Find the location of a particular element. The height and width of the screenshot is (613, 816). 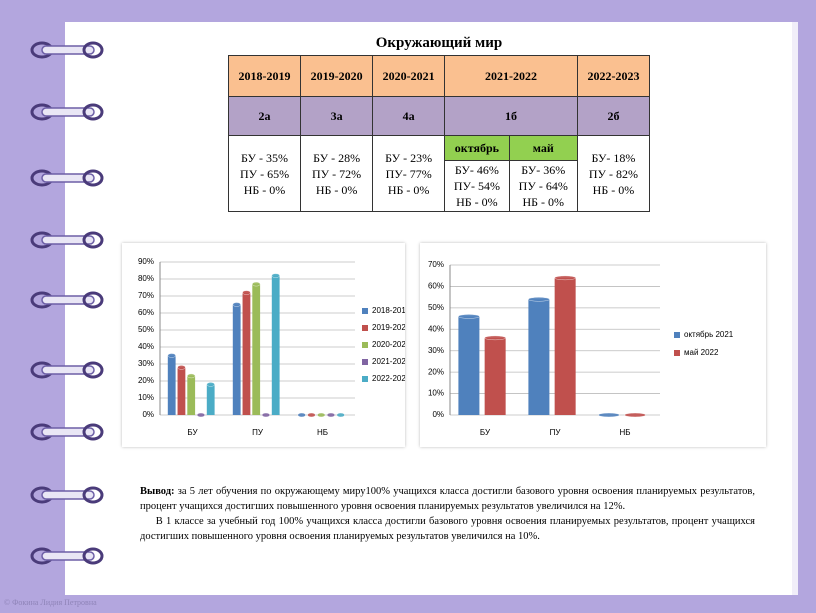

cell: БУ- 18% ПУ - 82% НБ - 0% is located at coordinates (613, 173).